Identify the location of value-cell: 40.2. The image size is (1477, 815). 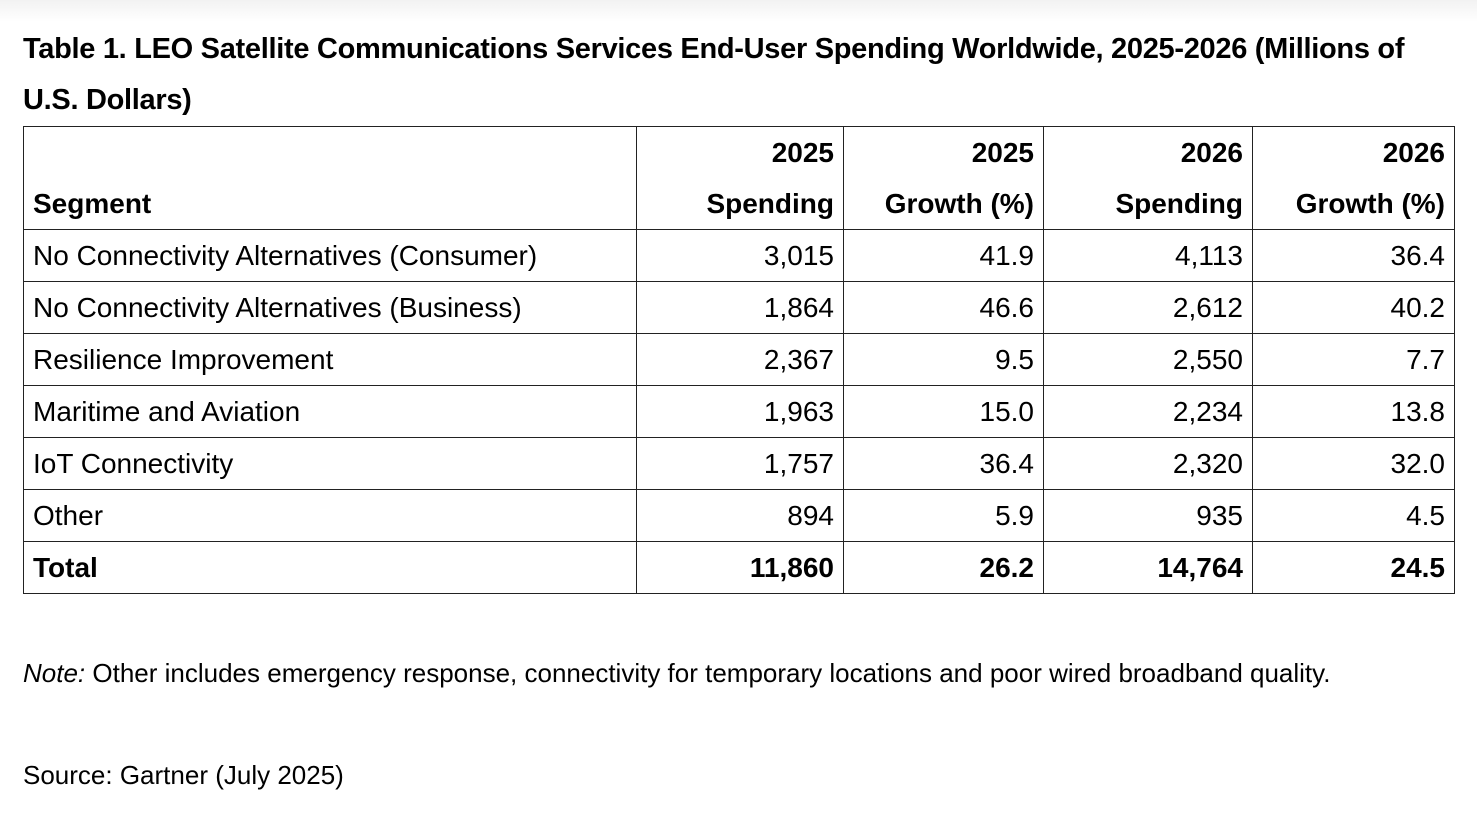
(1353, 307).